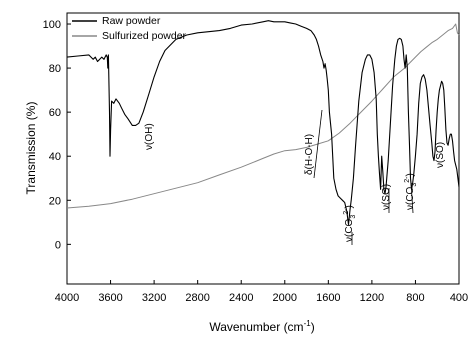 The height and width of the screenshot is (341, 471). What do you see at coordinates (55, 69) in the screenshot?
I see `y-tick-label: 80` at bounding box center [55, 69].